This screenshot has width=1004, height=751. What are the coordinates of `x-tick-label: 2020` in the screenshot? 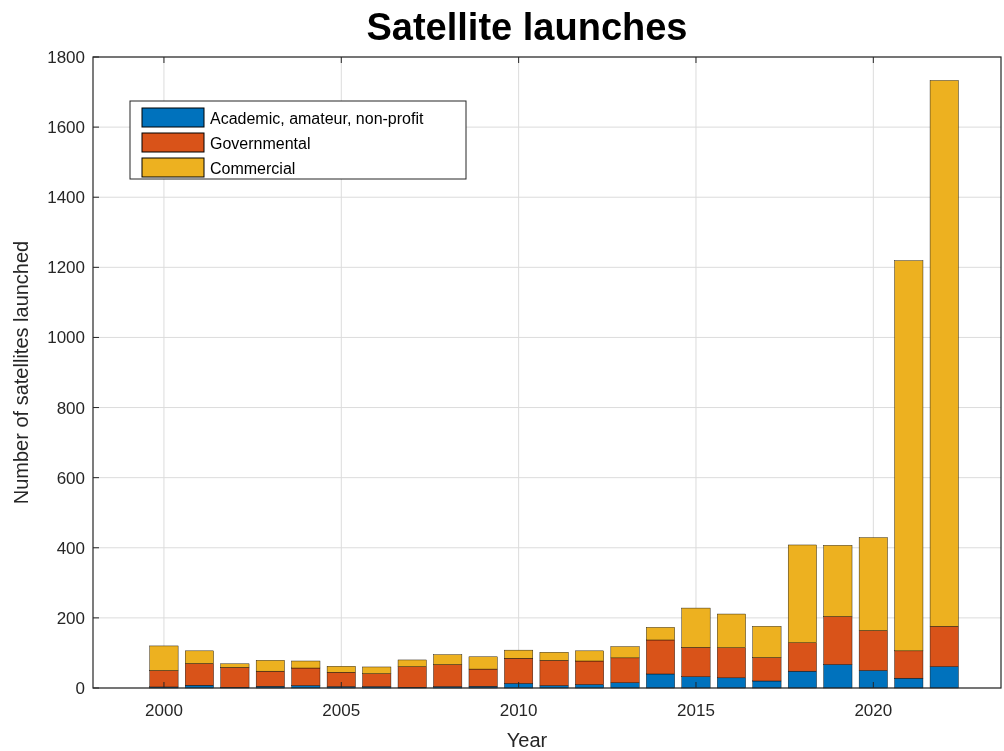 It's located at (873, 710).